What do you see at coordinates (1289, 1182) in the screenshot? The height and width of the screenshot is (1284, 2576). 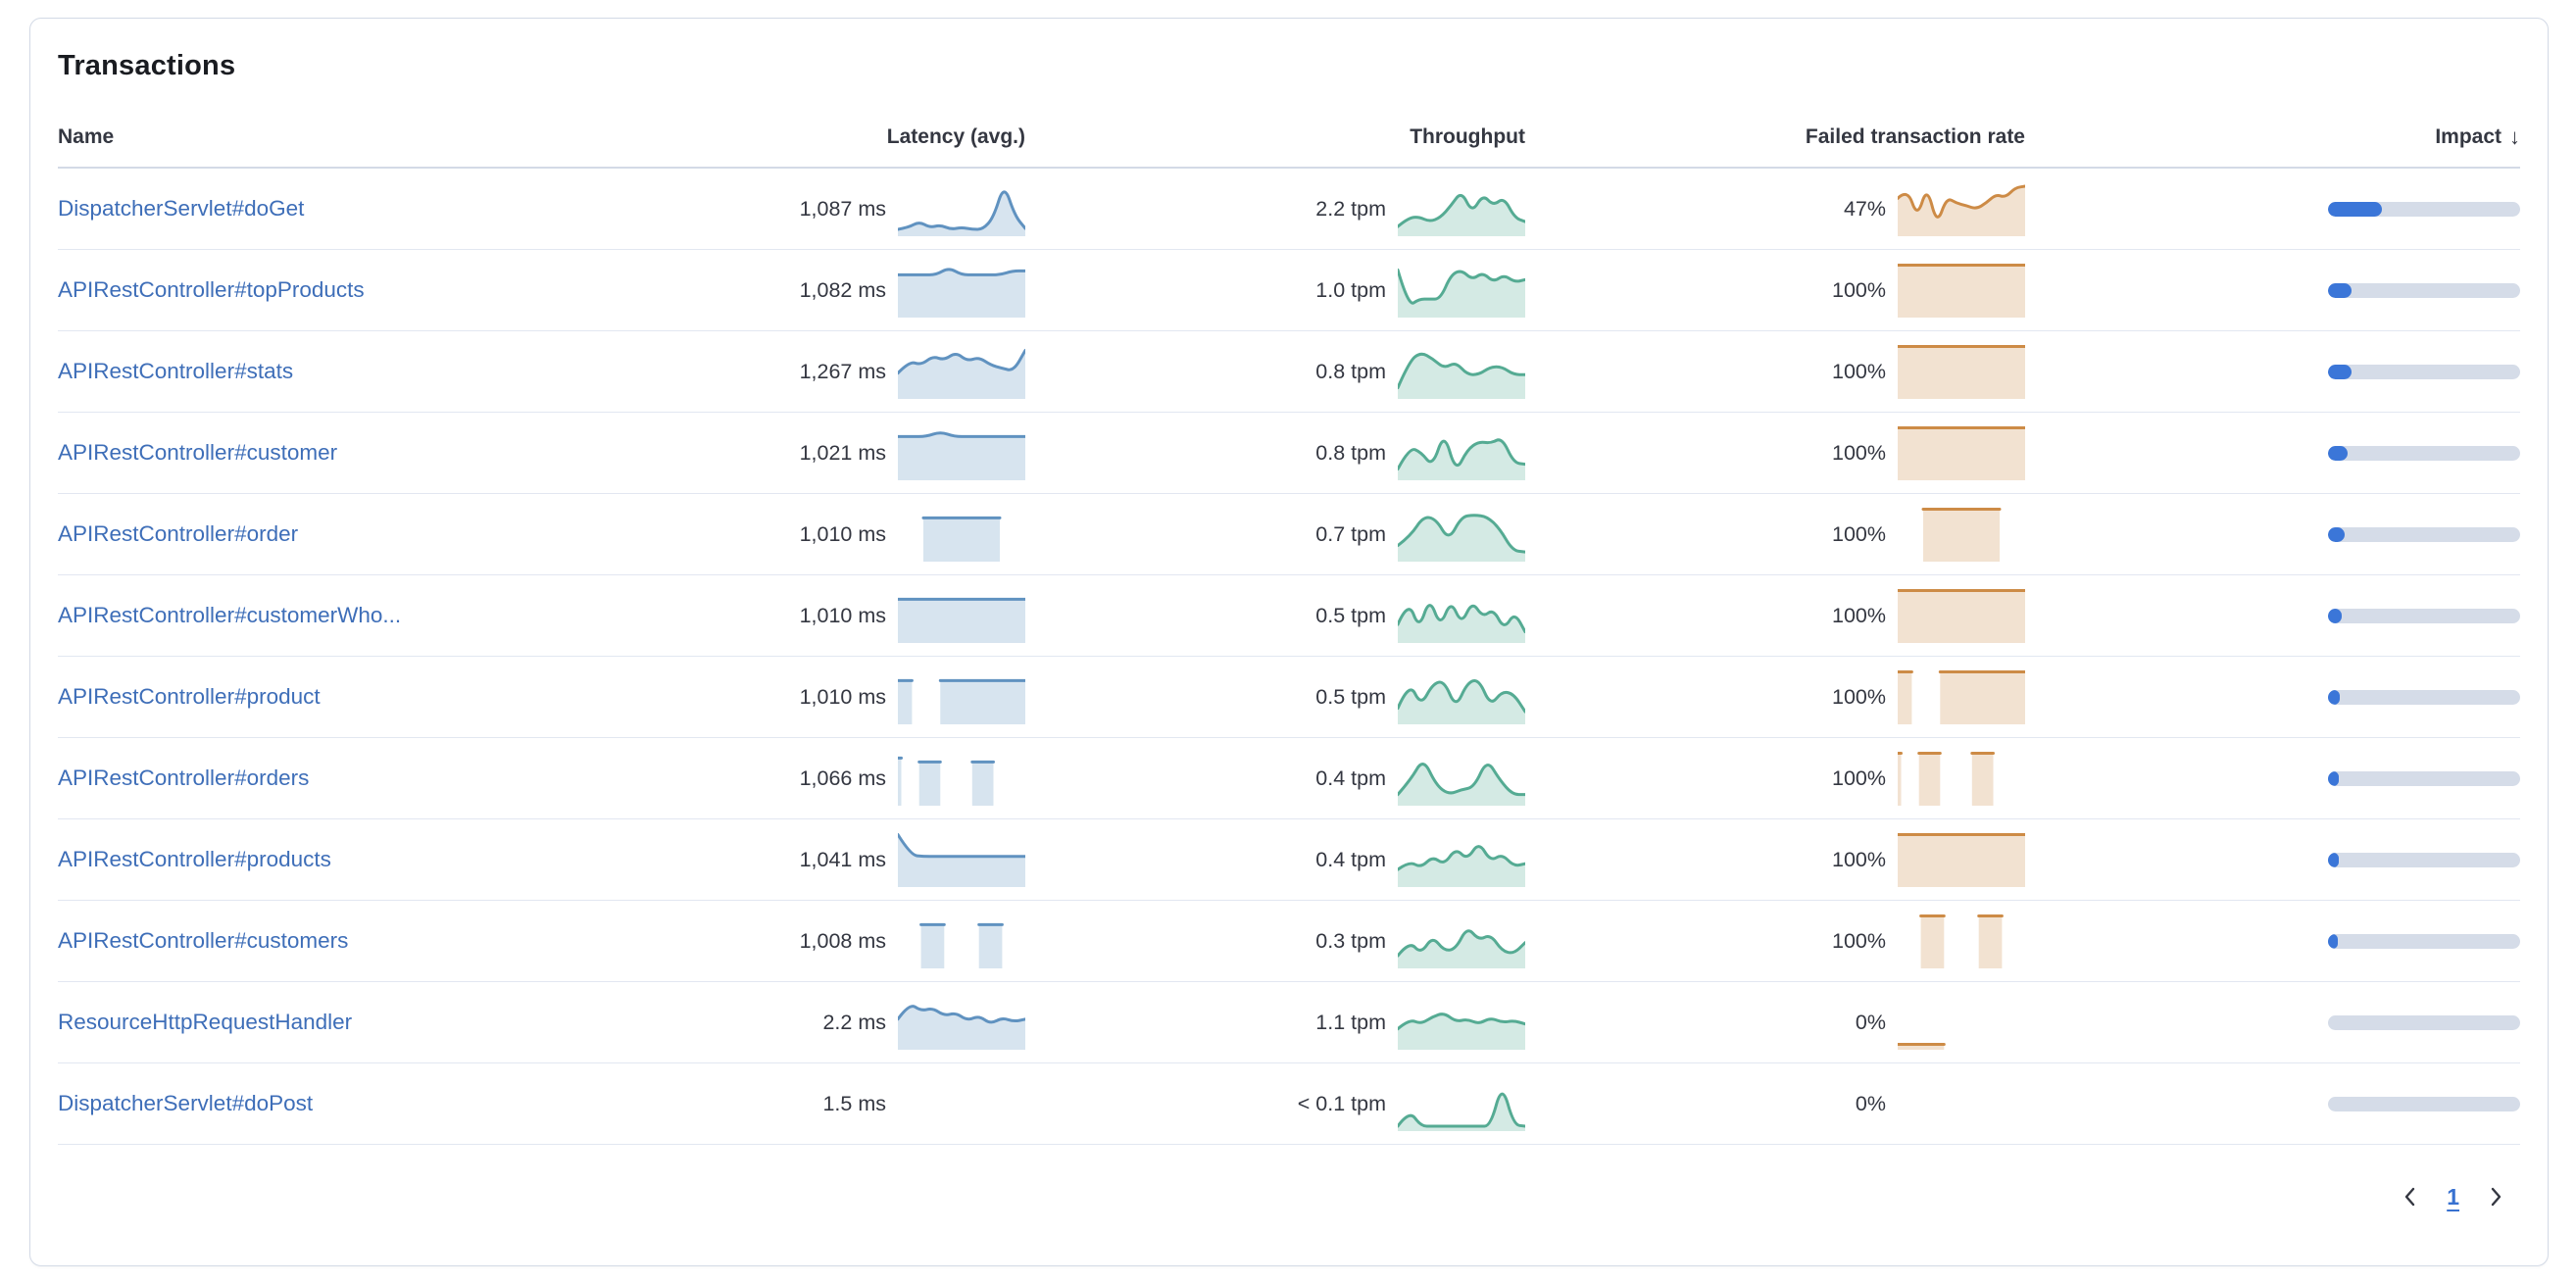 I see `pagination: 1` at bounding box center [1289, 1182].